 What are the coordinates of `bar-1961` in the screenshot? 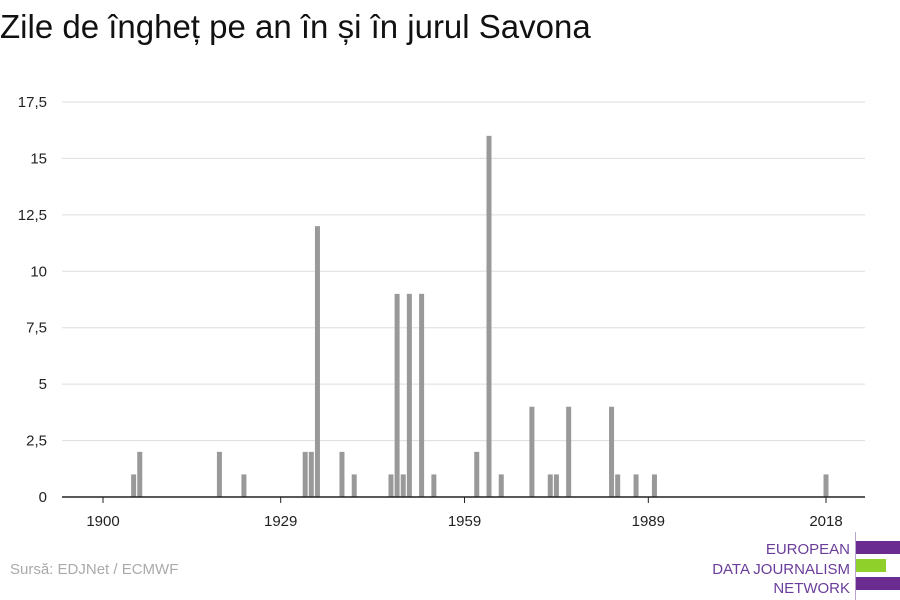 It's located at (477, 474).